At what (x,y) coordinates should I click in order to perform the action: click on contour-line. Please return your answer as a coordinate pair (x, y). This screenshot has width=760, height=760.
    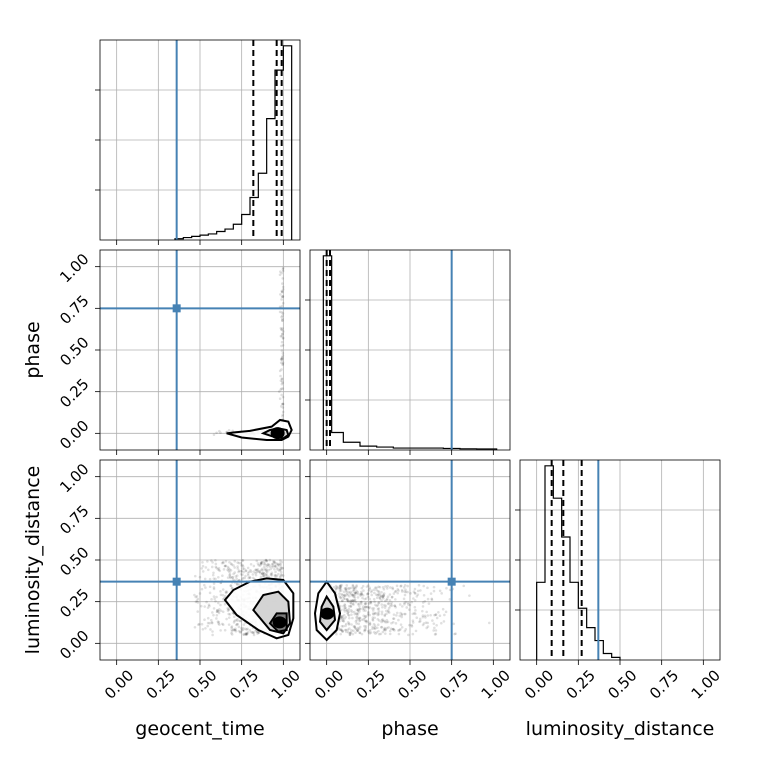
    Looking at the image, I should click on (272, 612).